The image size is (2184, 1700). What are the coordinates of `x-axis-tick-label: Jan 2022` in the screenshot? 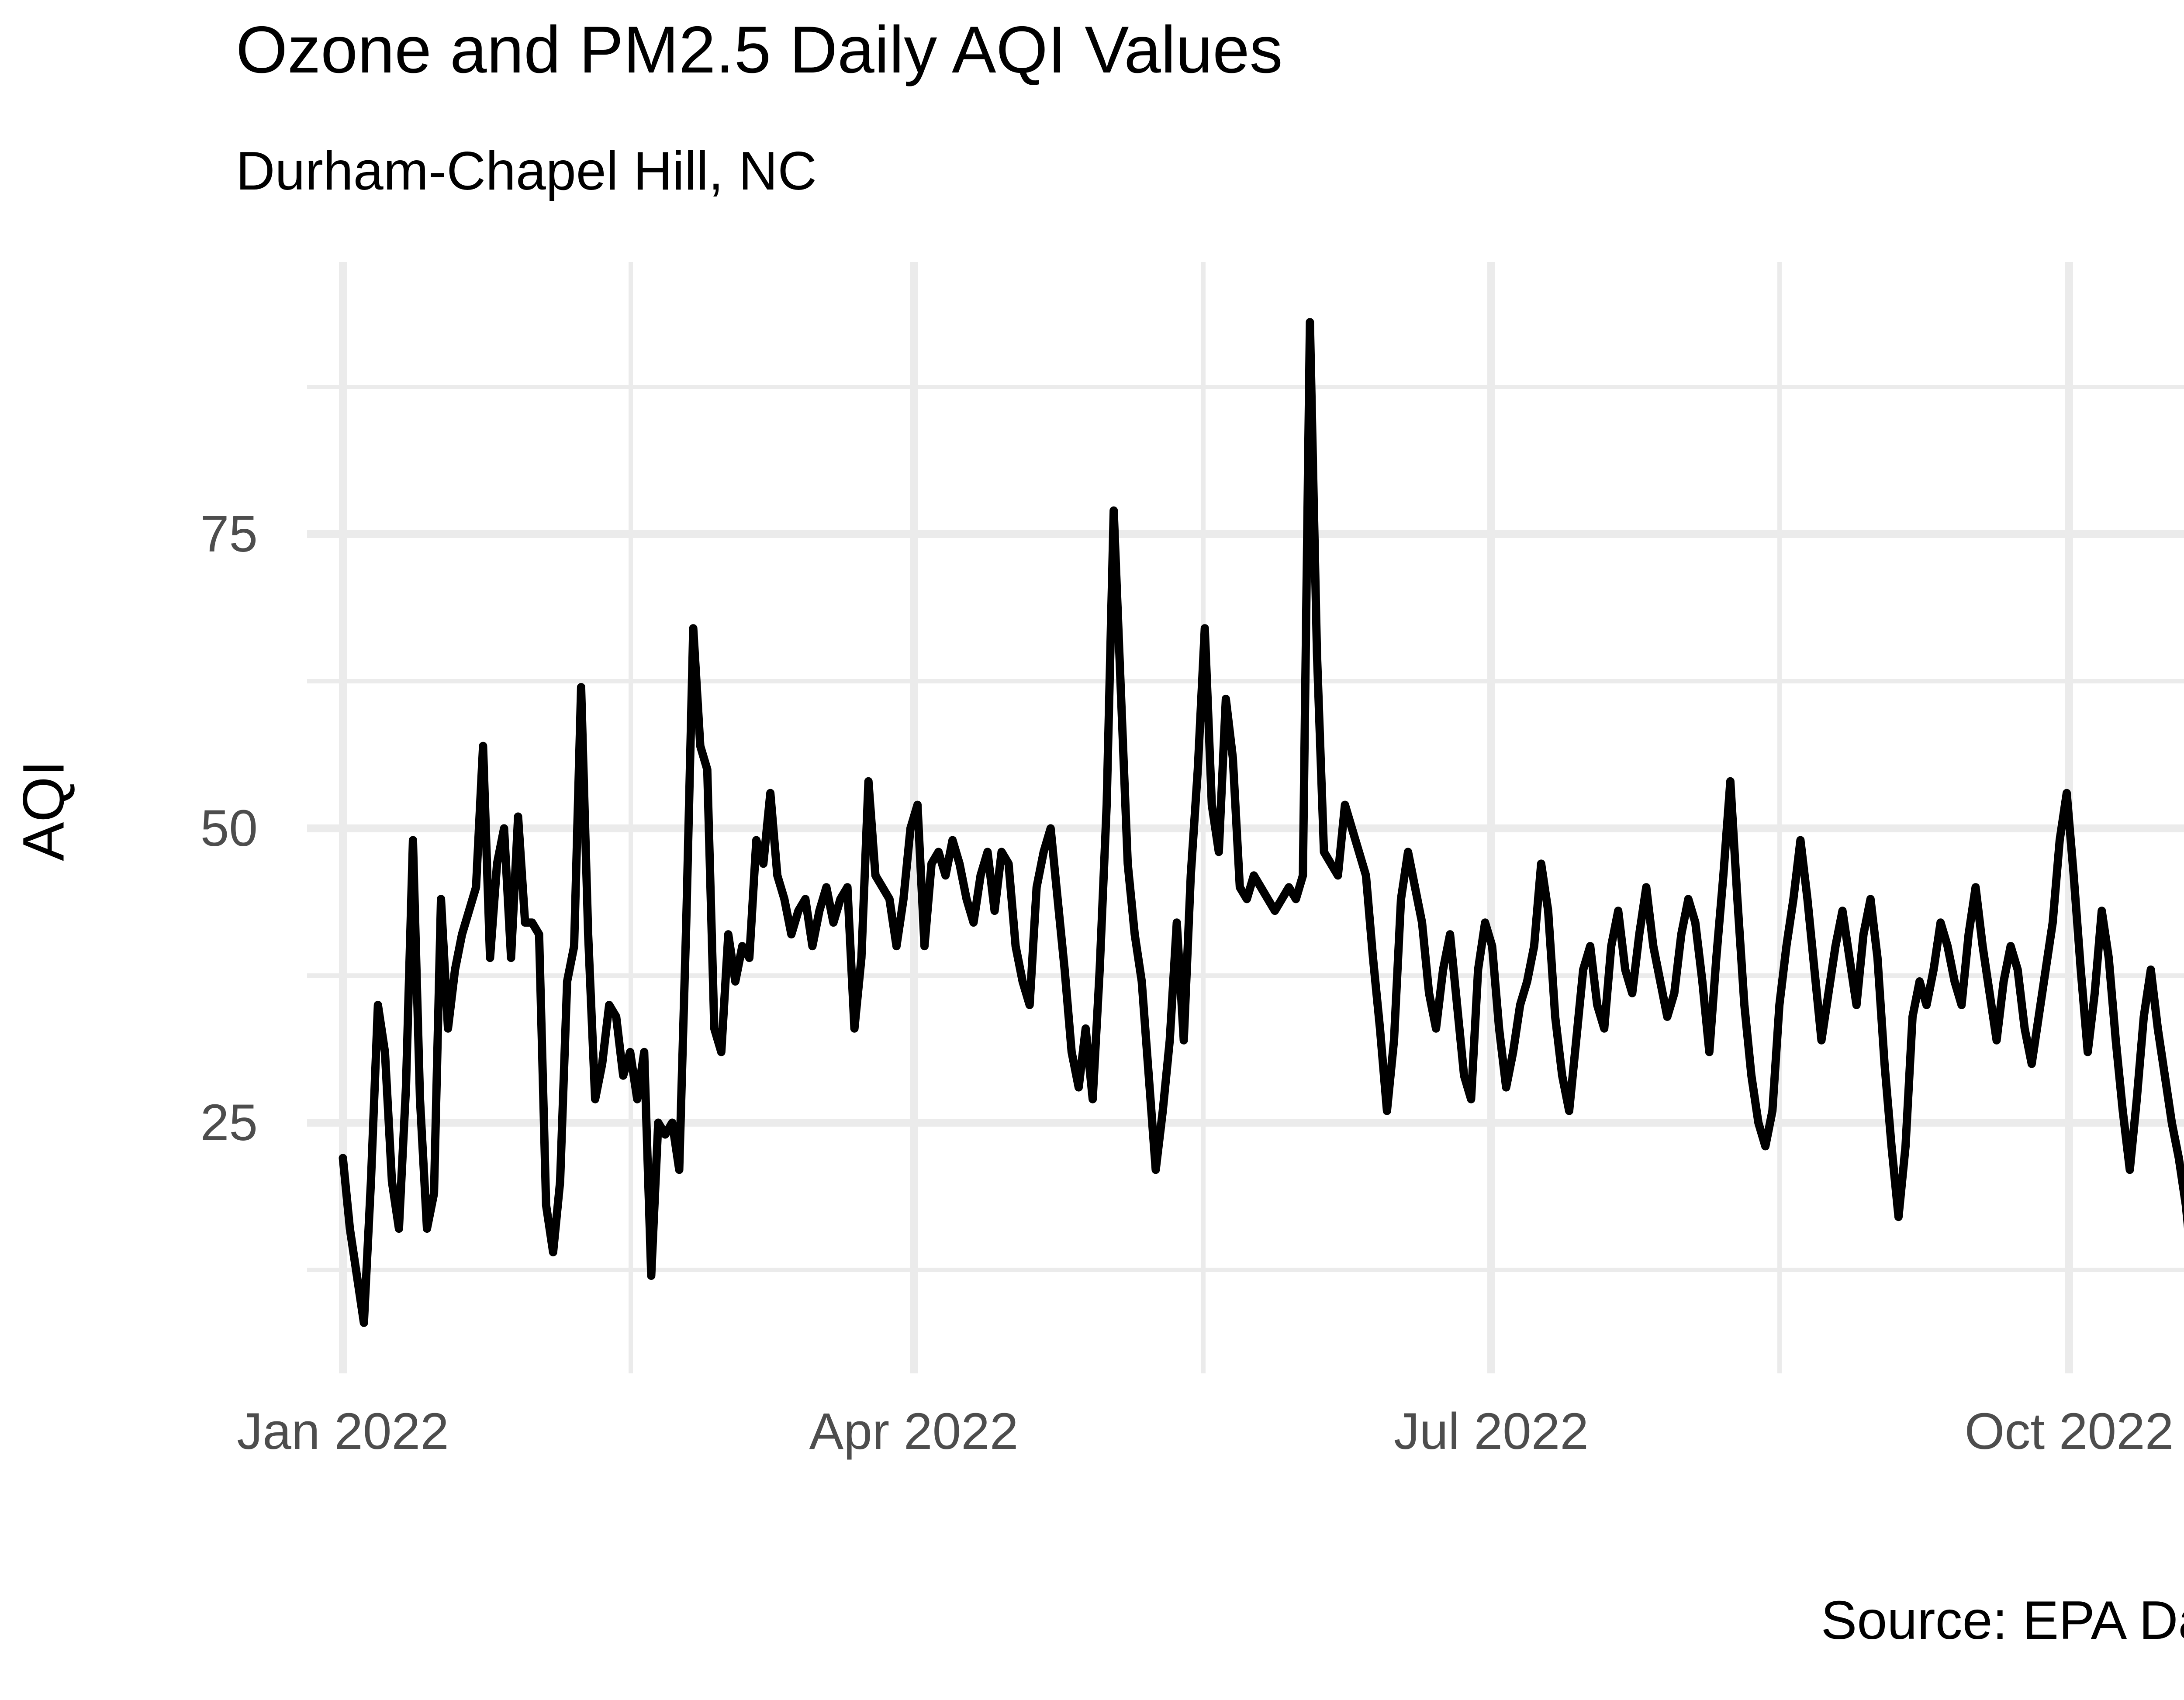 It's located at (343, 1432).